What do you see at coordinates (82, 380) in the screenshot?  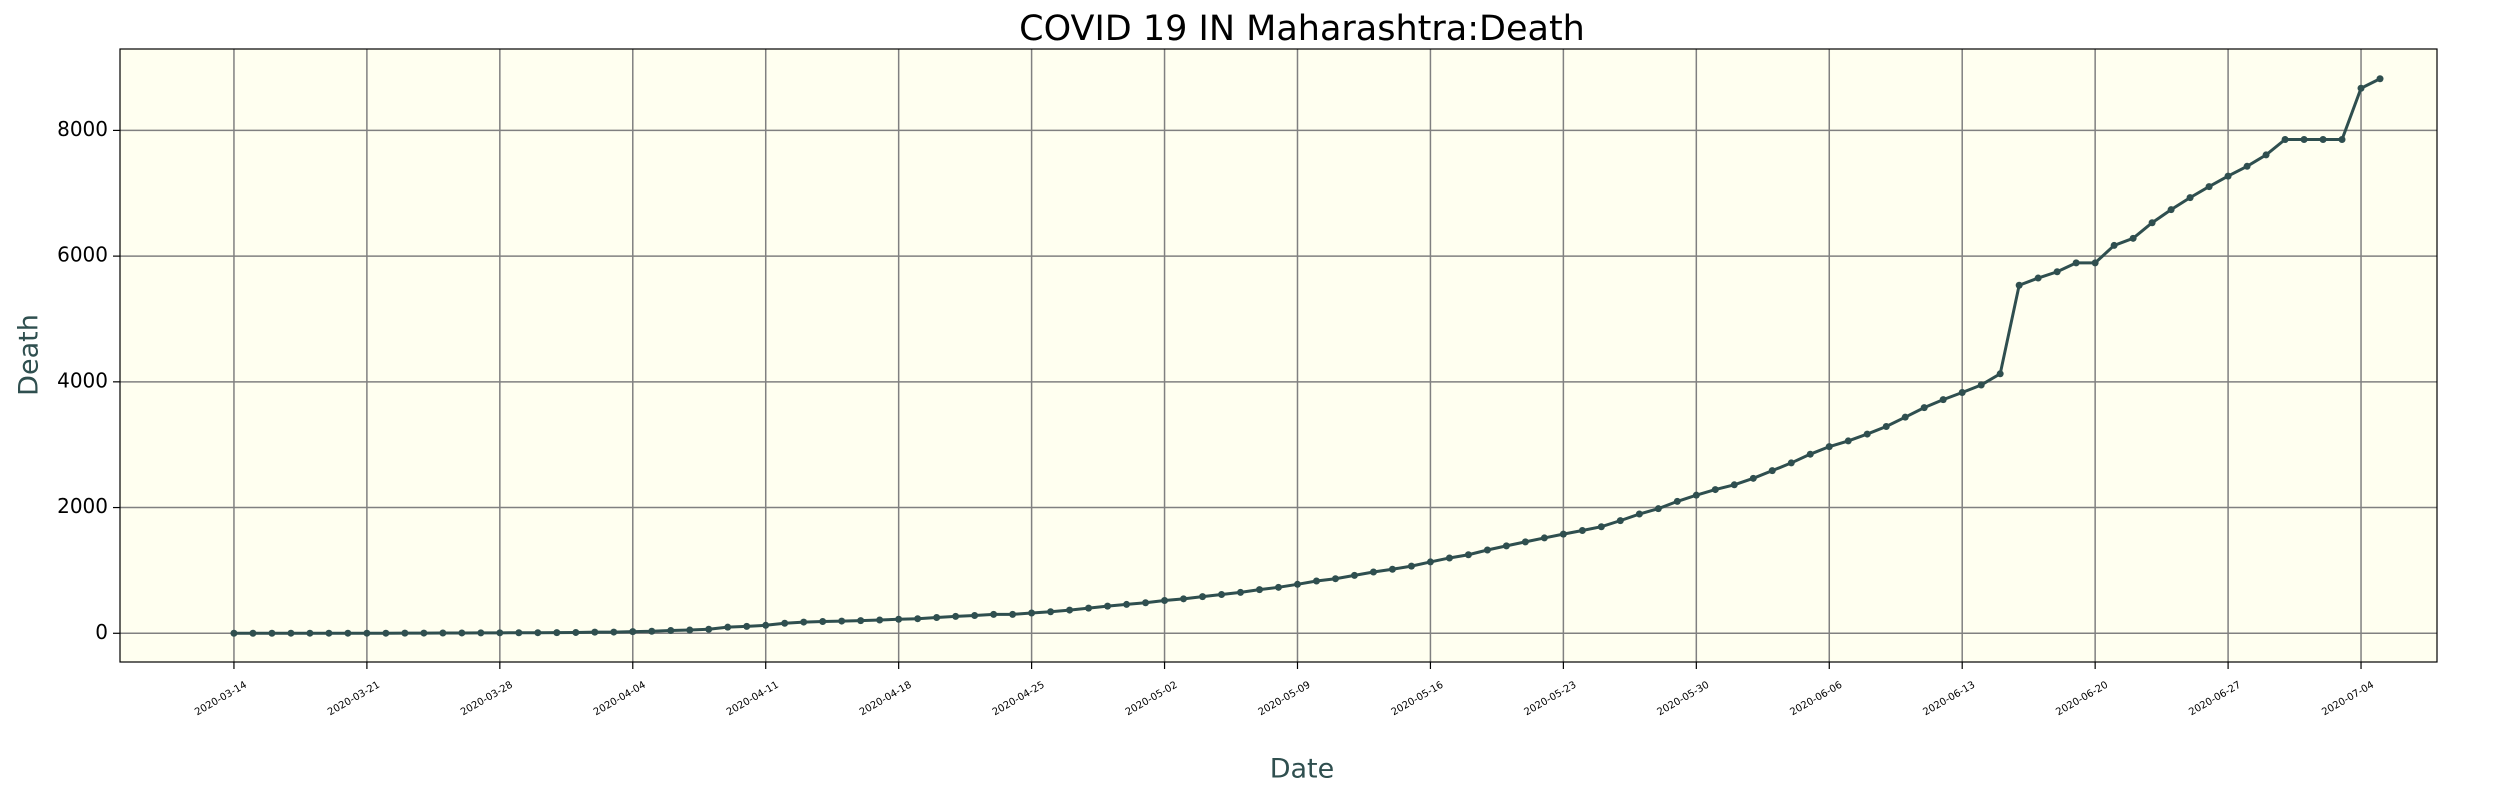 I see `y-tick-label: 4000` at bounding box center [82, 380].